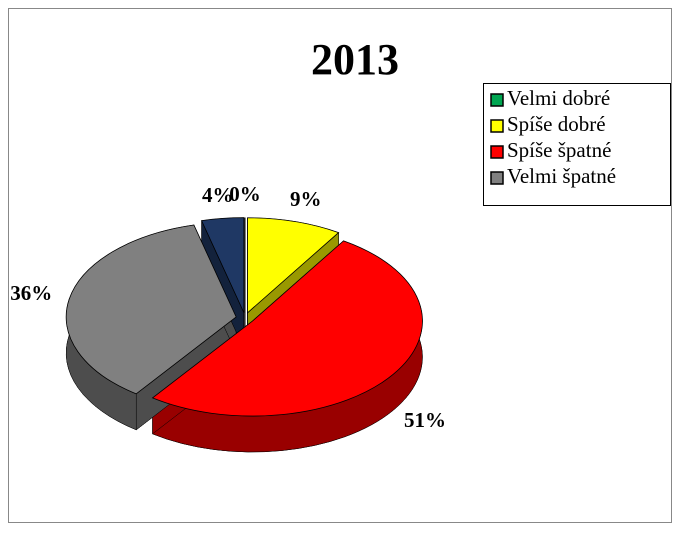 The width and height of the screenshot is (681, 536). I want to click on data-label: 51%, so click(425, 420).